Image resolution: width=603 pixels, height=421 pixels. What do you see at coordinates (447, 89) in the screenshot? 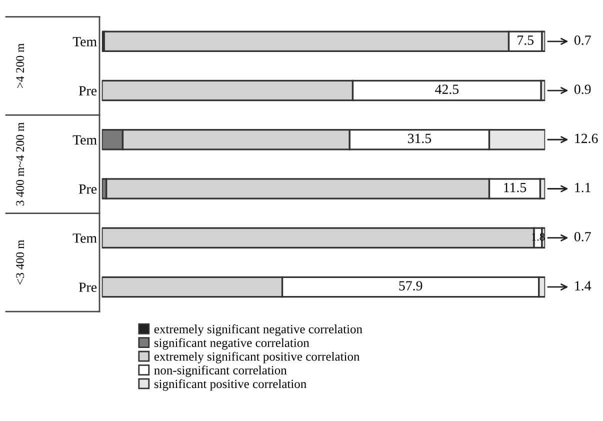
I see `data-label: 42.5` at bounding box center [447, 89].